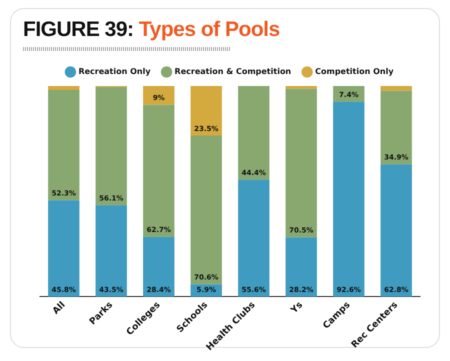  Describe the element at coordinates (233, 71) in the screenshot. I see `legend-label: Recreation & Competition` at that location.